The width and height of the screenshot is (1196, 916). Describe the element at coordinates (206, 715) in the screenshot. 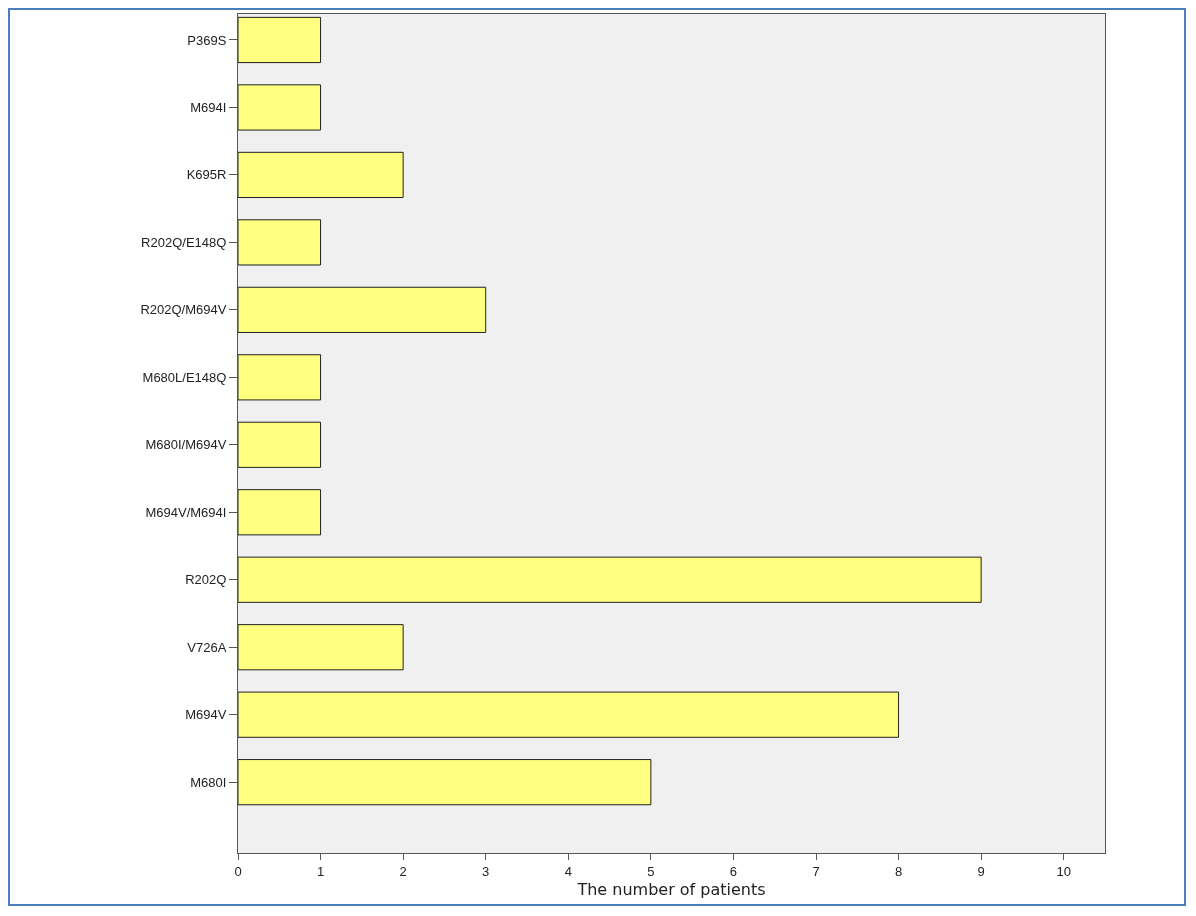

I see `y-tick-label: M694V` at that location.